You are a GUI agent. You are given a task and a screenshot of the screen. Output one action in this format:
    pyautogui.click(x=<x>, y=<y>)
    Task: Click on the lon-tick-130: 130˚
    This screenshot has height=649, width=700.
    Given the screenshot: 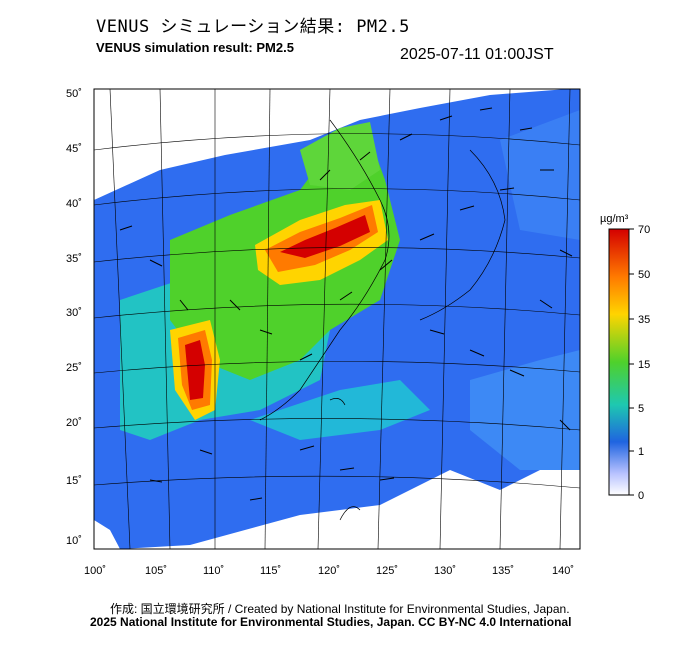 What is the action you would take?
    pyautogui.click(x=445, y=571)
    